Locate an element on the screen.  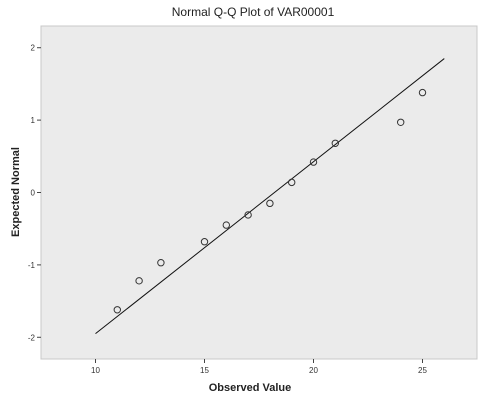
x-tick-label: 20 is located at coordinates (313, 370).